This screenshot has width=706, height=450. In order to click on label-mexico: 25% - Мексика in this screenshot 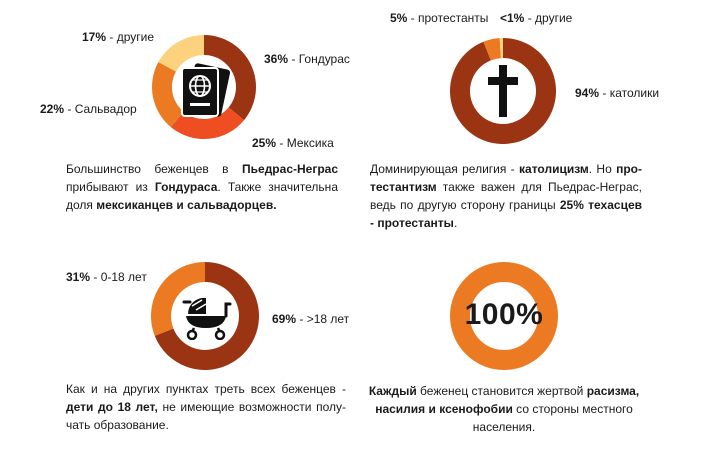, I will do `click(293, 143)`.